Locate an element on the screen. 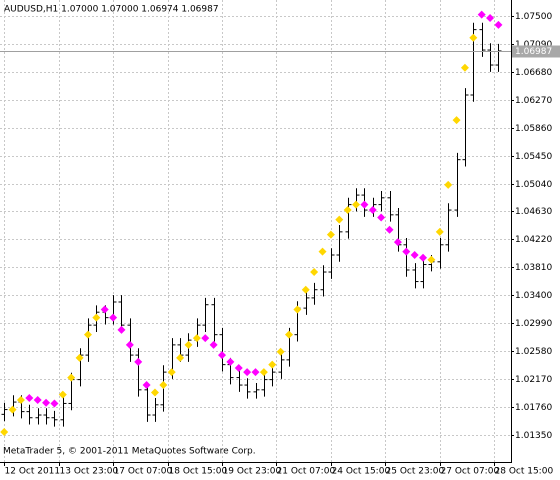 The height and width of the screenshot is (480, 560). x-tick-label: 12 Oct 2011 is located at coordinates (33, 472).